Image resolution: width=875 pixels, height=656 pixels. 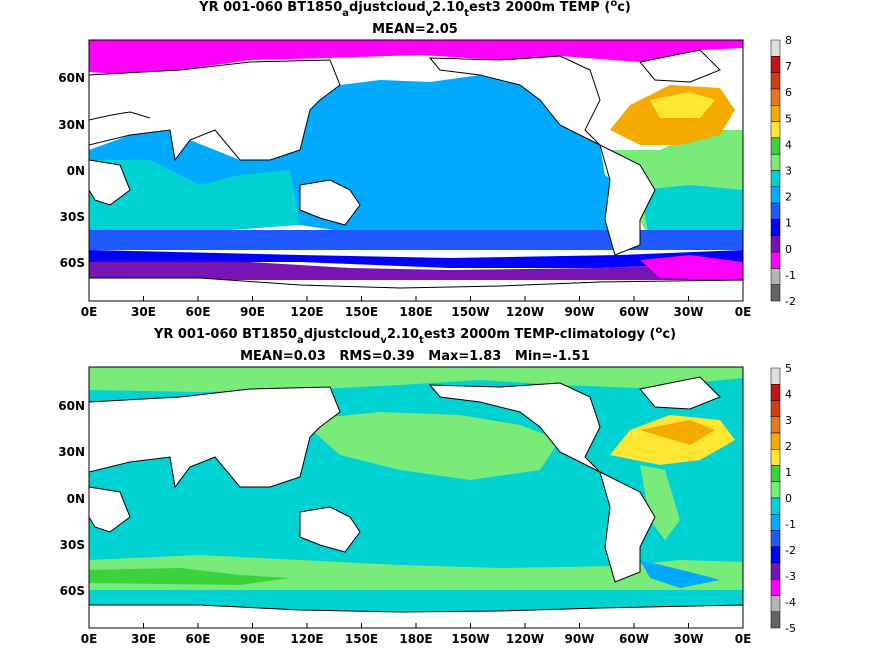 I want to click on bottom-colorbar-label: 3, so click(x=788, y=420).